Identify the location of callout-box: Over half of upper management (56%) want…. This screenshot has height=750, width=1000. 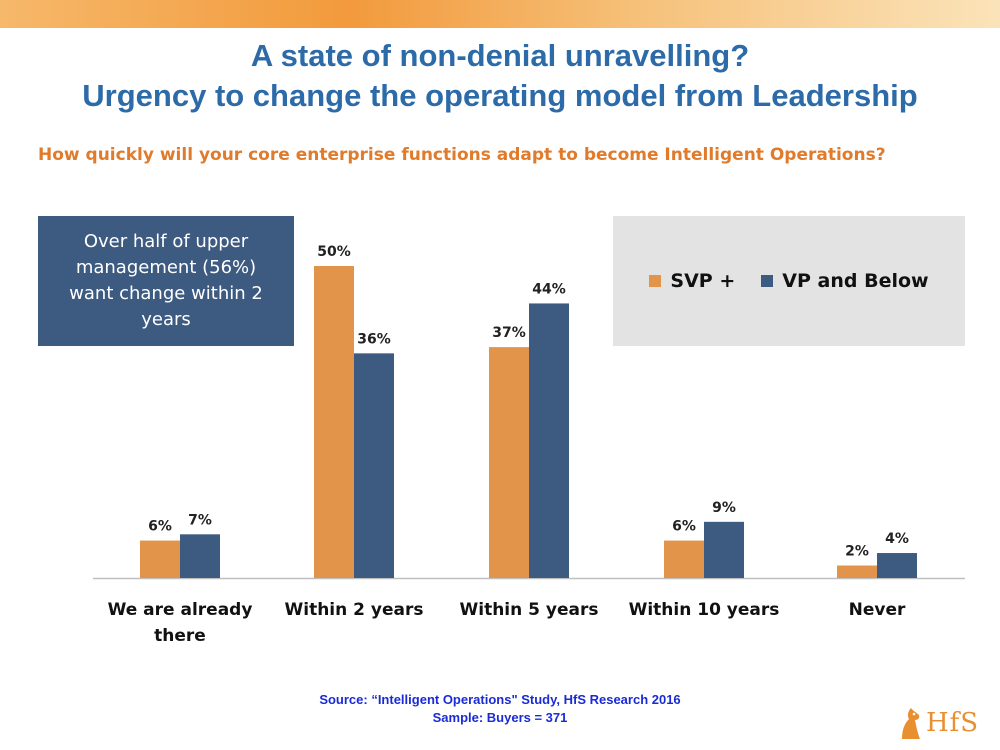
(166, 281).